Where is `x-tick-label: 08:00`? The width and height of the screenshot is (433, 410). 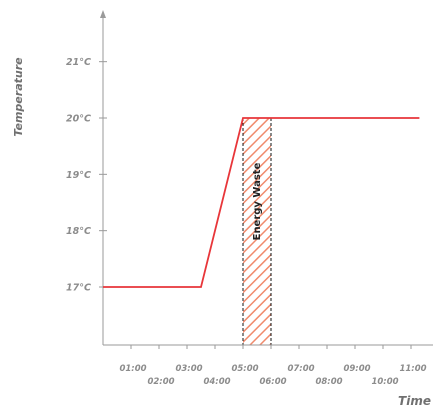 x-tick-label: 08:00 is located at coordinates (328, 382).